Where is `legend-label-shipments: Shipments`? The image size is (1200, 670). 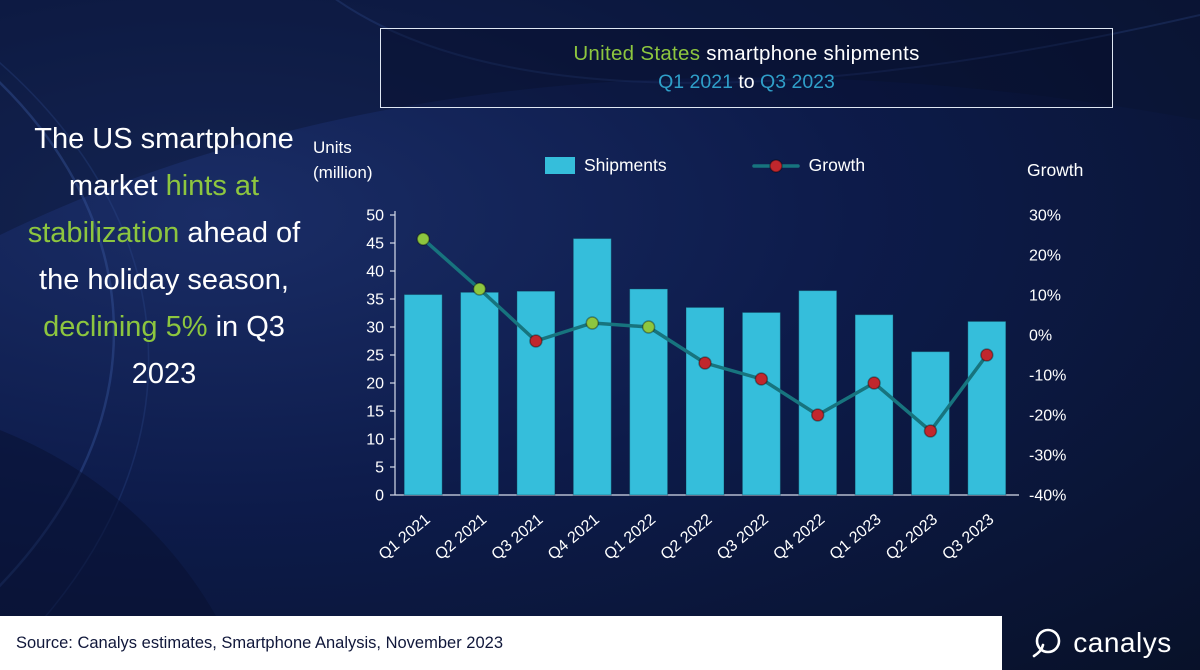
legend-label-shipments: Shipments is located at coordinates (625, 165).